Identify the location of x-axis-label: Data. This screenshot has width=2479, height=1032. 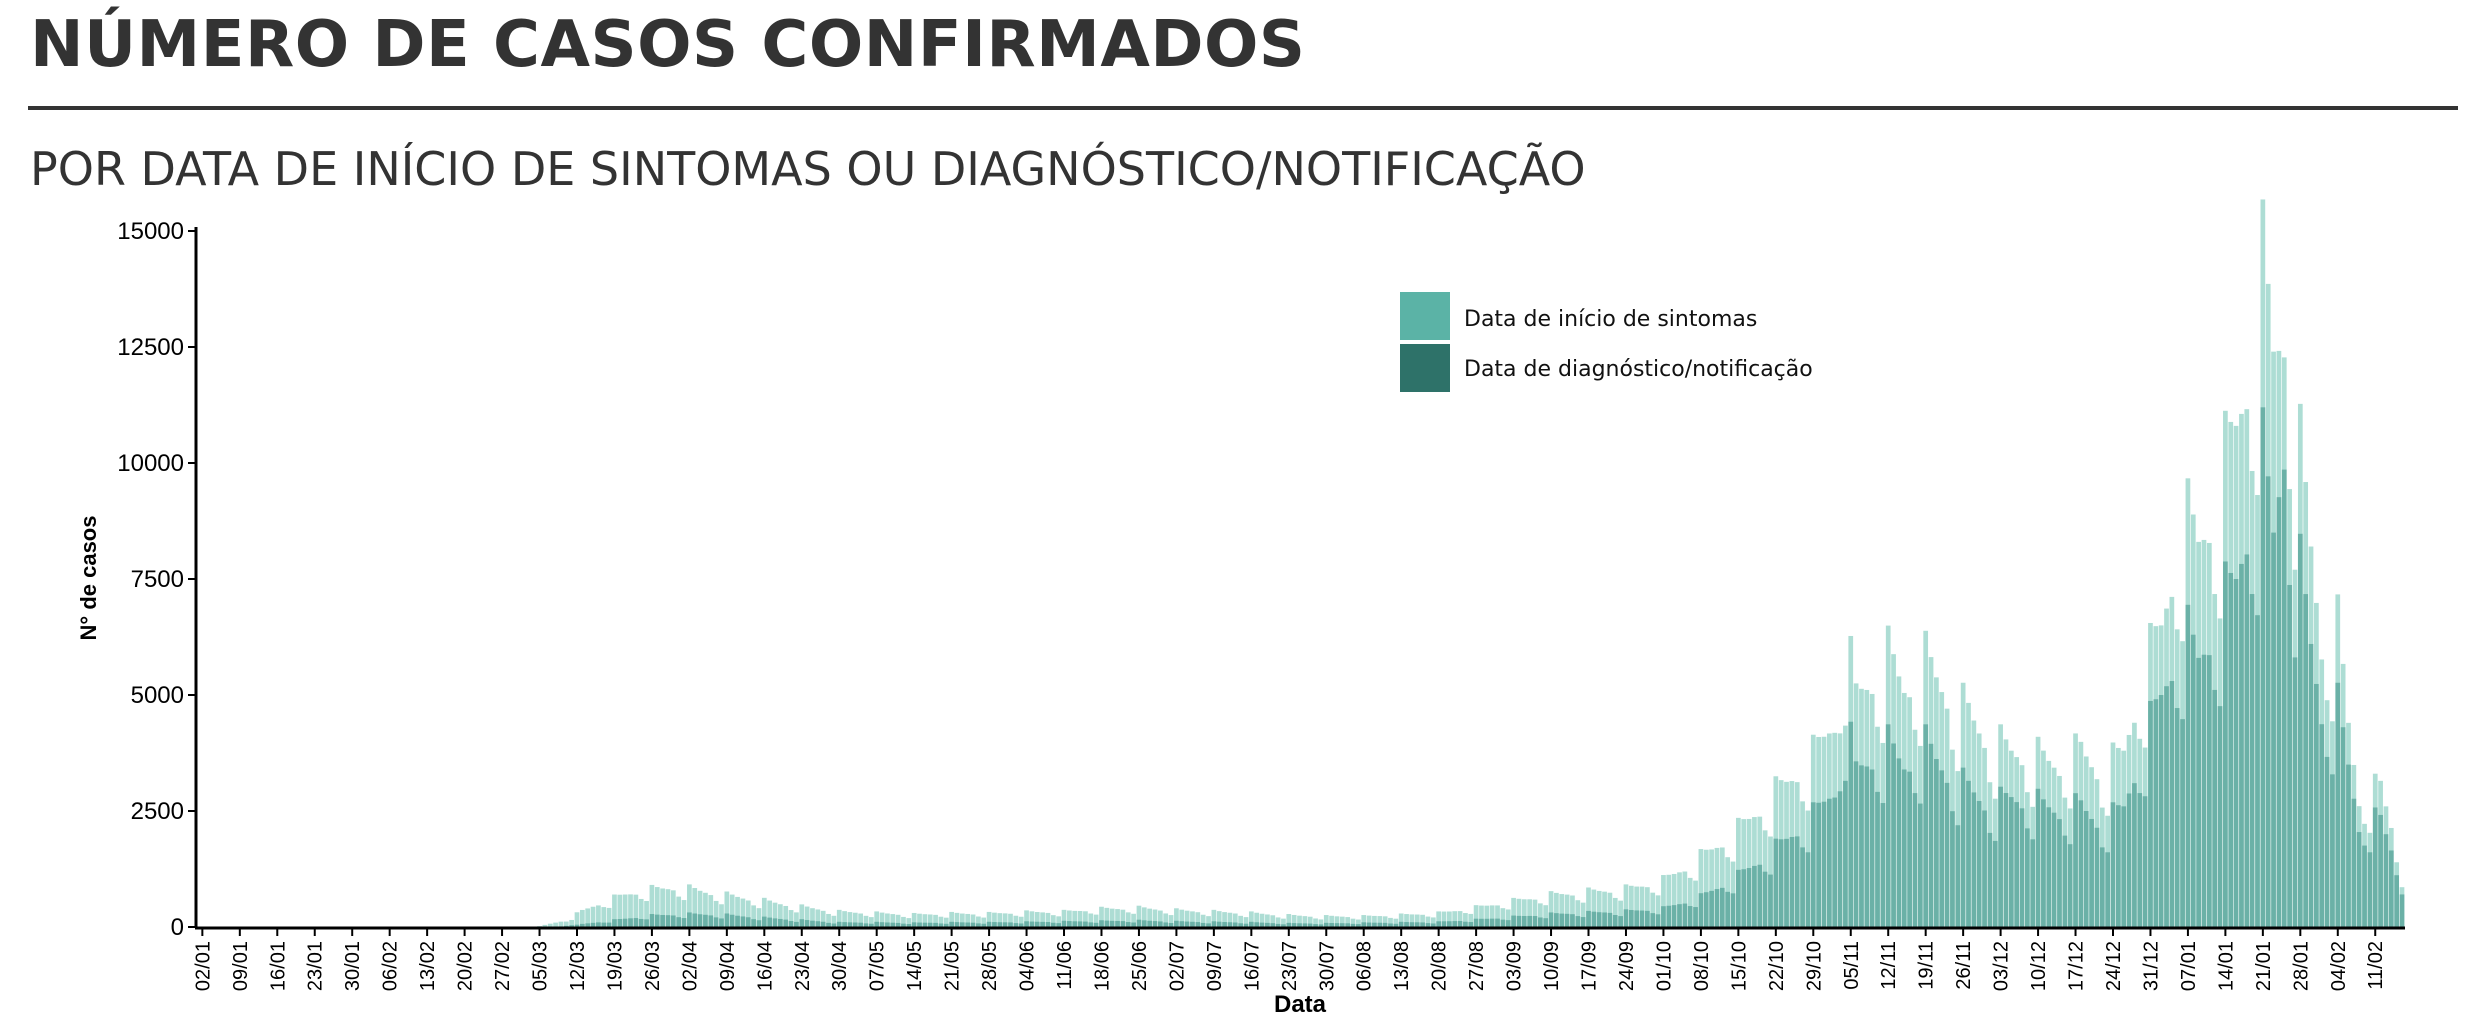
(1300, 1004).